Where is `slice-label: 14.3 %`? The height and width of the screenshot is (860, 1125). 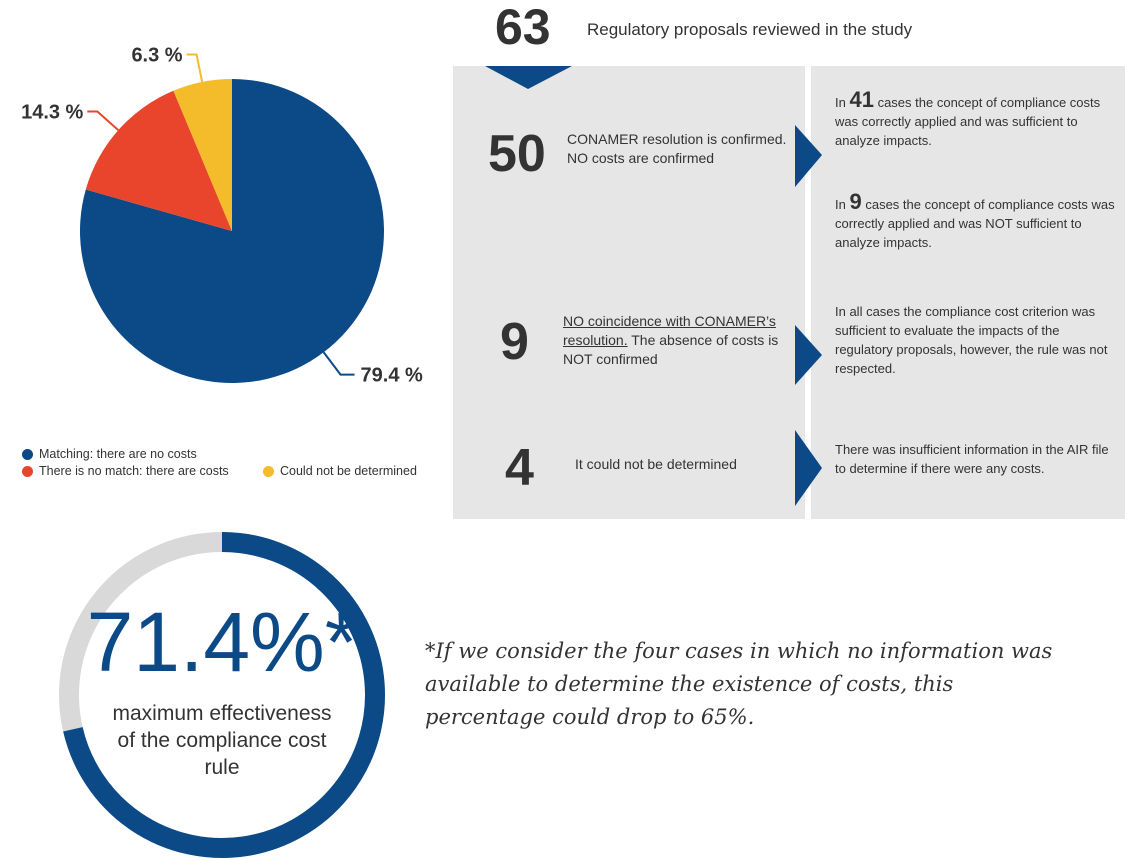 slice-label: 14.3 % is located at coordinates (52, 113).